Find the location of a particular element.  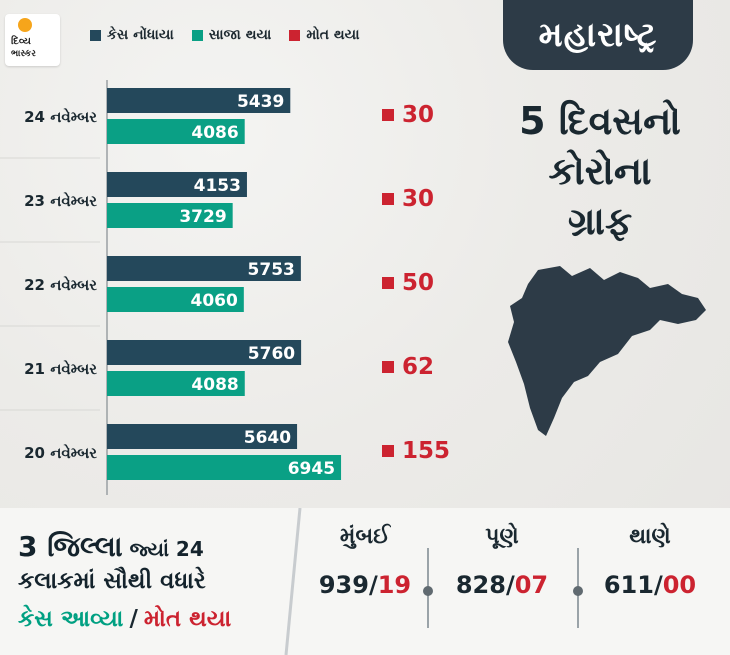

city-deaths: 19 is located at coordinates (394, 585).